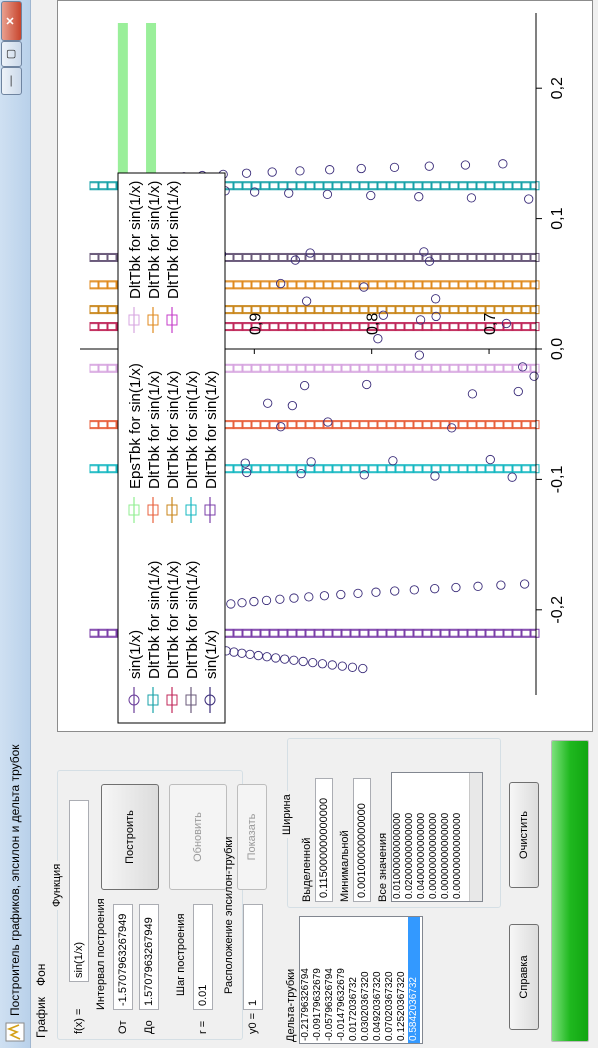  What do you see at coordinates (41, 974) in the screenshot?
I see `menu-item-background: Фон` at bounding box center [41, 974].